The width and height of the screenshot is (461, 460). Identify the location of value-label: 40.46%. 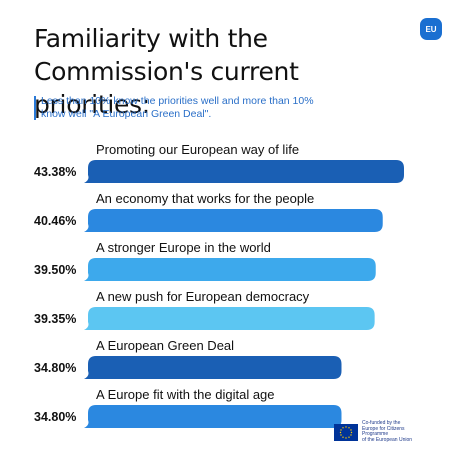
(55, 221).